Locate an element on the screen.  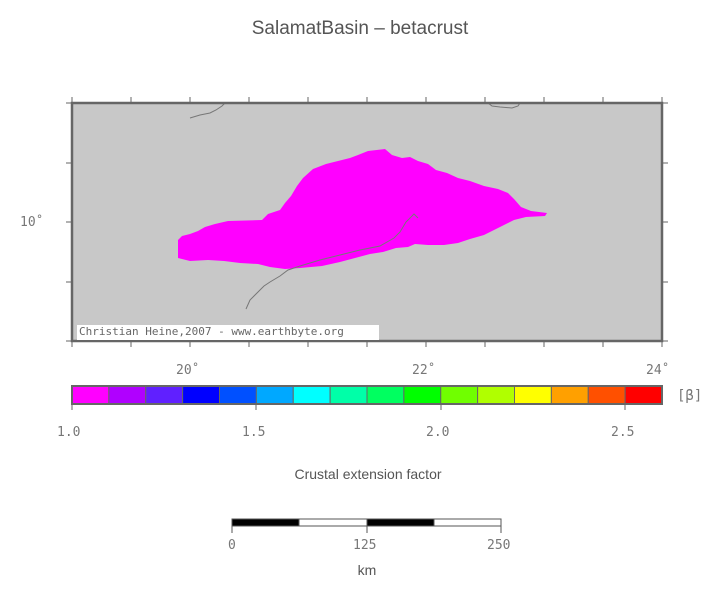
colorbar-tick-2-0: 2.0 is located at coordinates (438, 432).